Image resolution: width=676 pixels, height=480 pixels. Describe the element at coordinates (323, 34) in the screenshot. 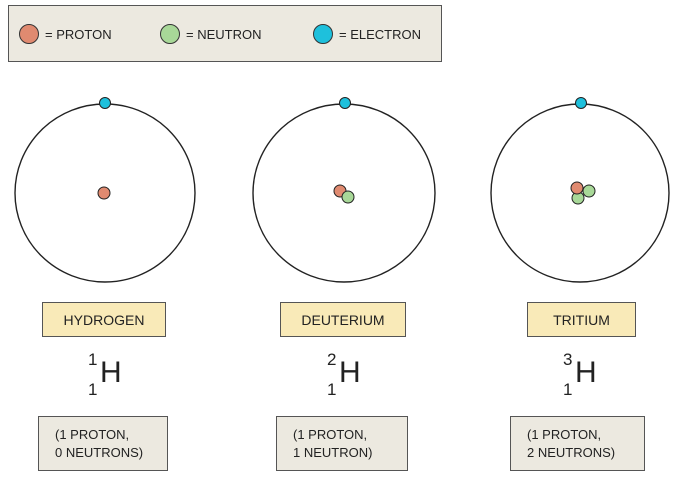

I see `electron-swatch-icon` at that location.